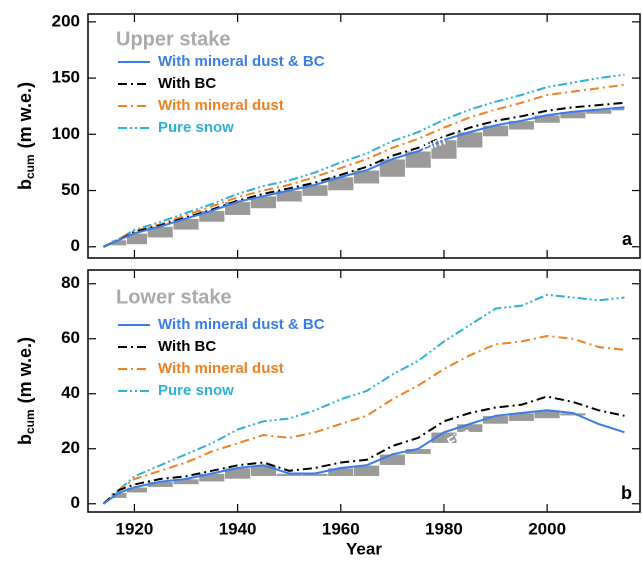  I want to click on y-tick-label: 80, so click(70, 282).